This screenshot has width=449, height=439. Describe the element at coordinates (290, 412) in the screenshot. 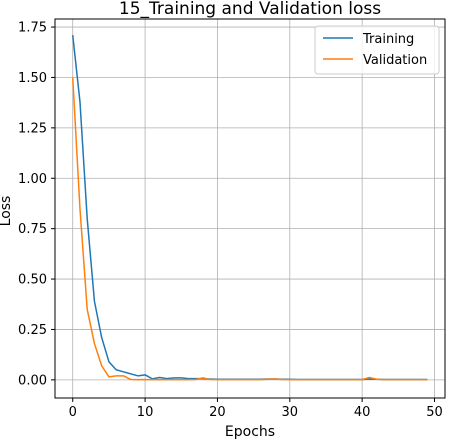

I see `x-tick-label: 30` at that location.